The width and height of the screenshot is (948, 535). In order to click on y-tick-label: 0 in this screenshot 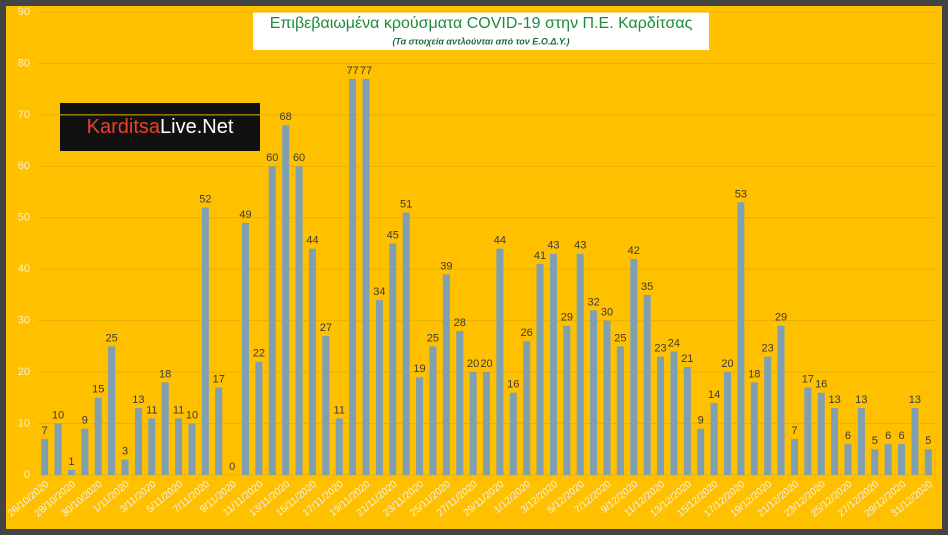, I will do `click(27, 475)`.